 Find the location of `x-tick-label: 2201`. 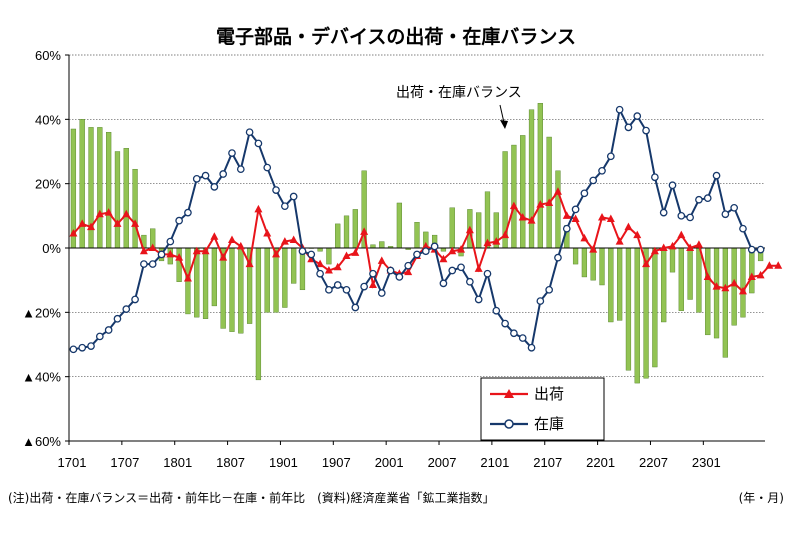

x-tick-label: 2201 is located at coordinates (600, 462).